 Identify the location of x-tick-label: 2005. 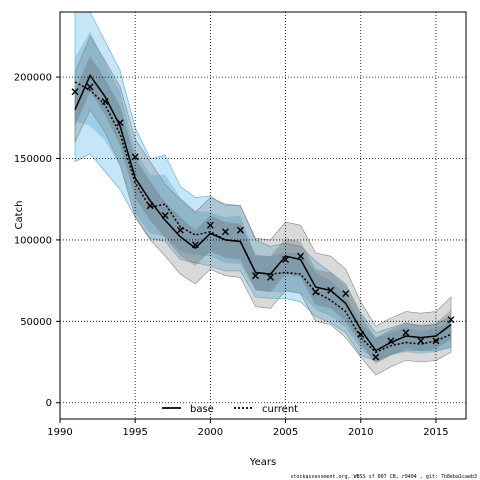
(285, 432).